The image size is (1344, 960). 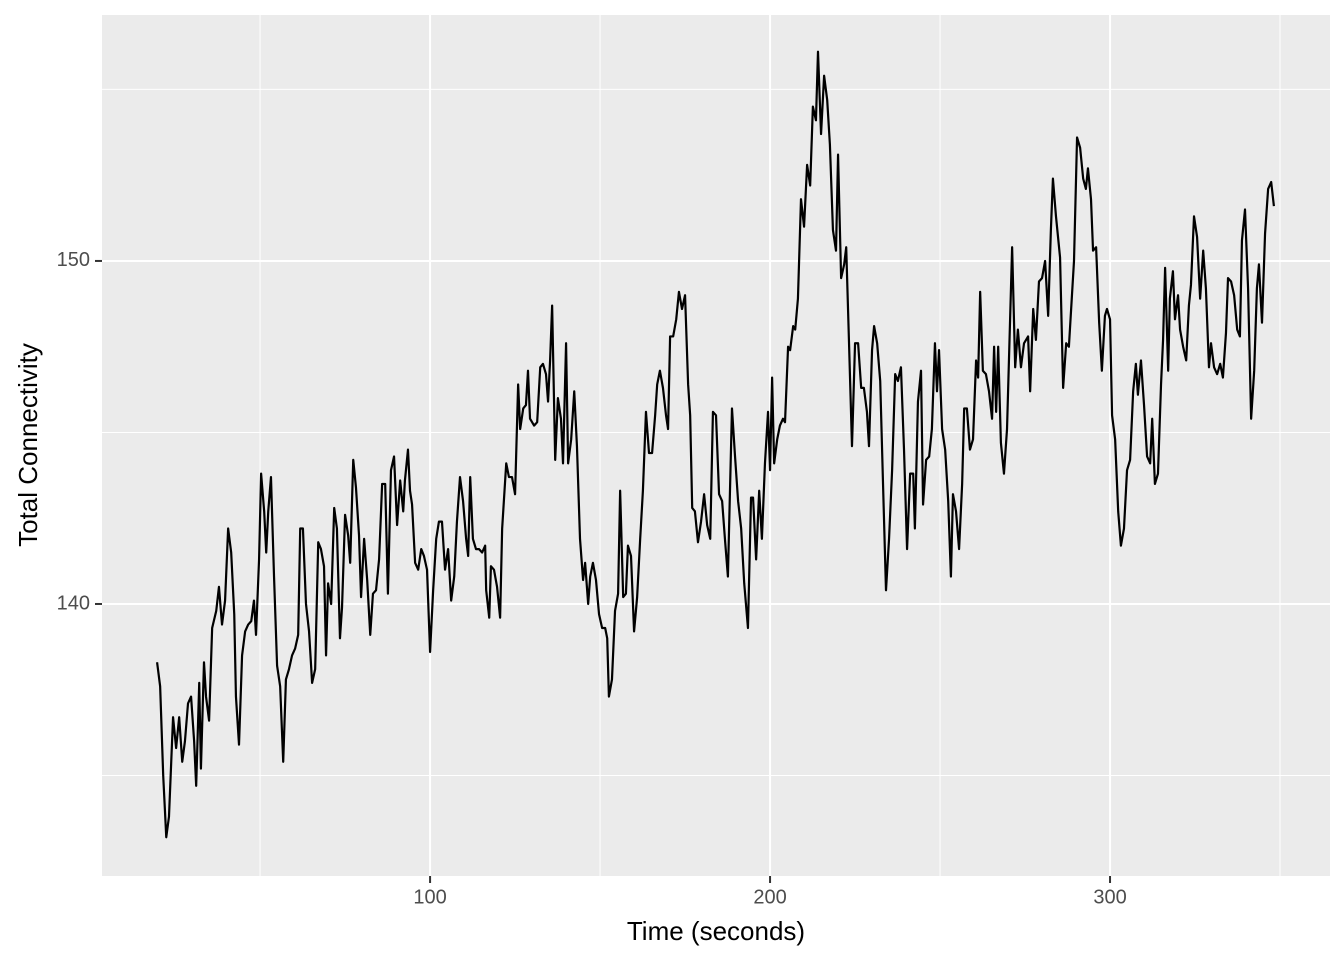 What do you see at coordinates (769, 897) in the screenshot?
I see `x-tick-label: 200` at bounding box center [769, 897].